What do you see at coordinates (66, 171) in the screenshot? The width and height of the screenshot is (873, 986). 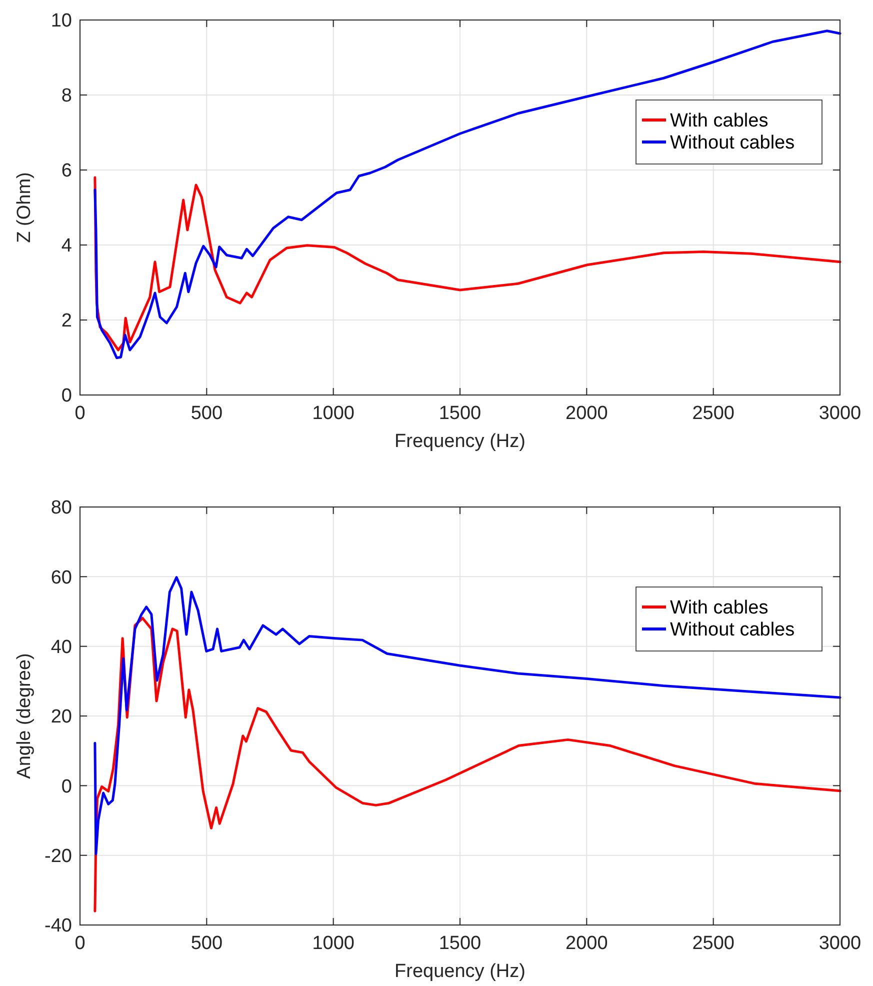 I see `y-tick-label: 6` at bounding box center [66, 171].